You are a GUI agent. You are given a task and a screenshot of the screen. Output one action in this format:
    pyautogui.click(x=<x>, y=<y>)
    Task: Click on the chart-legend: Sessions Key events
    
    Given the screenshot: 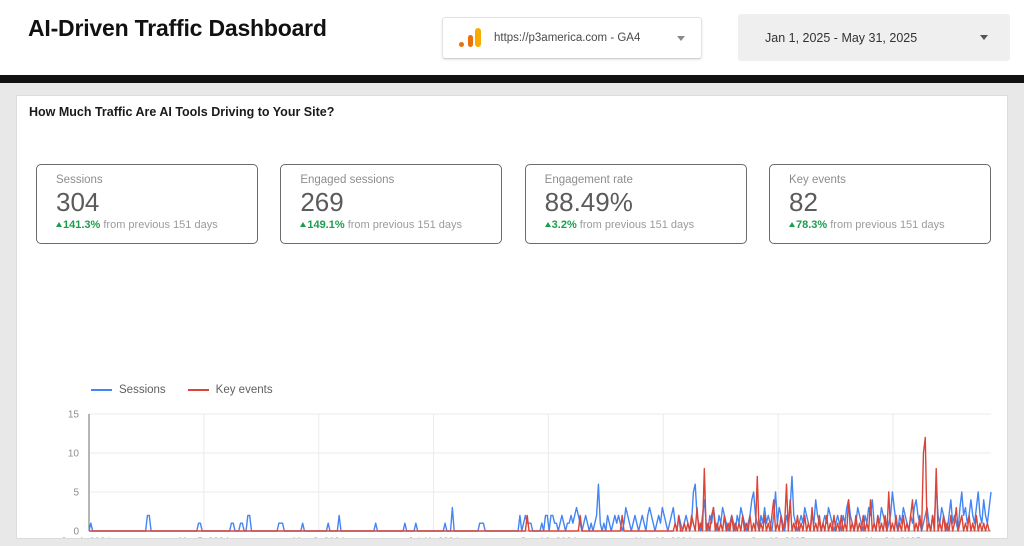 What is the action you would take?
    pyautogui.click(x=182, y=390)
    